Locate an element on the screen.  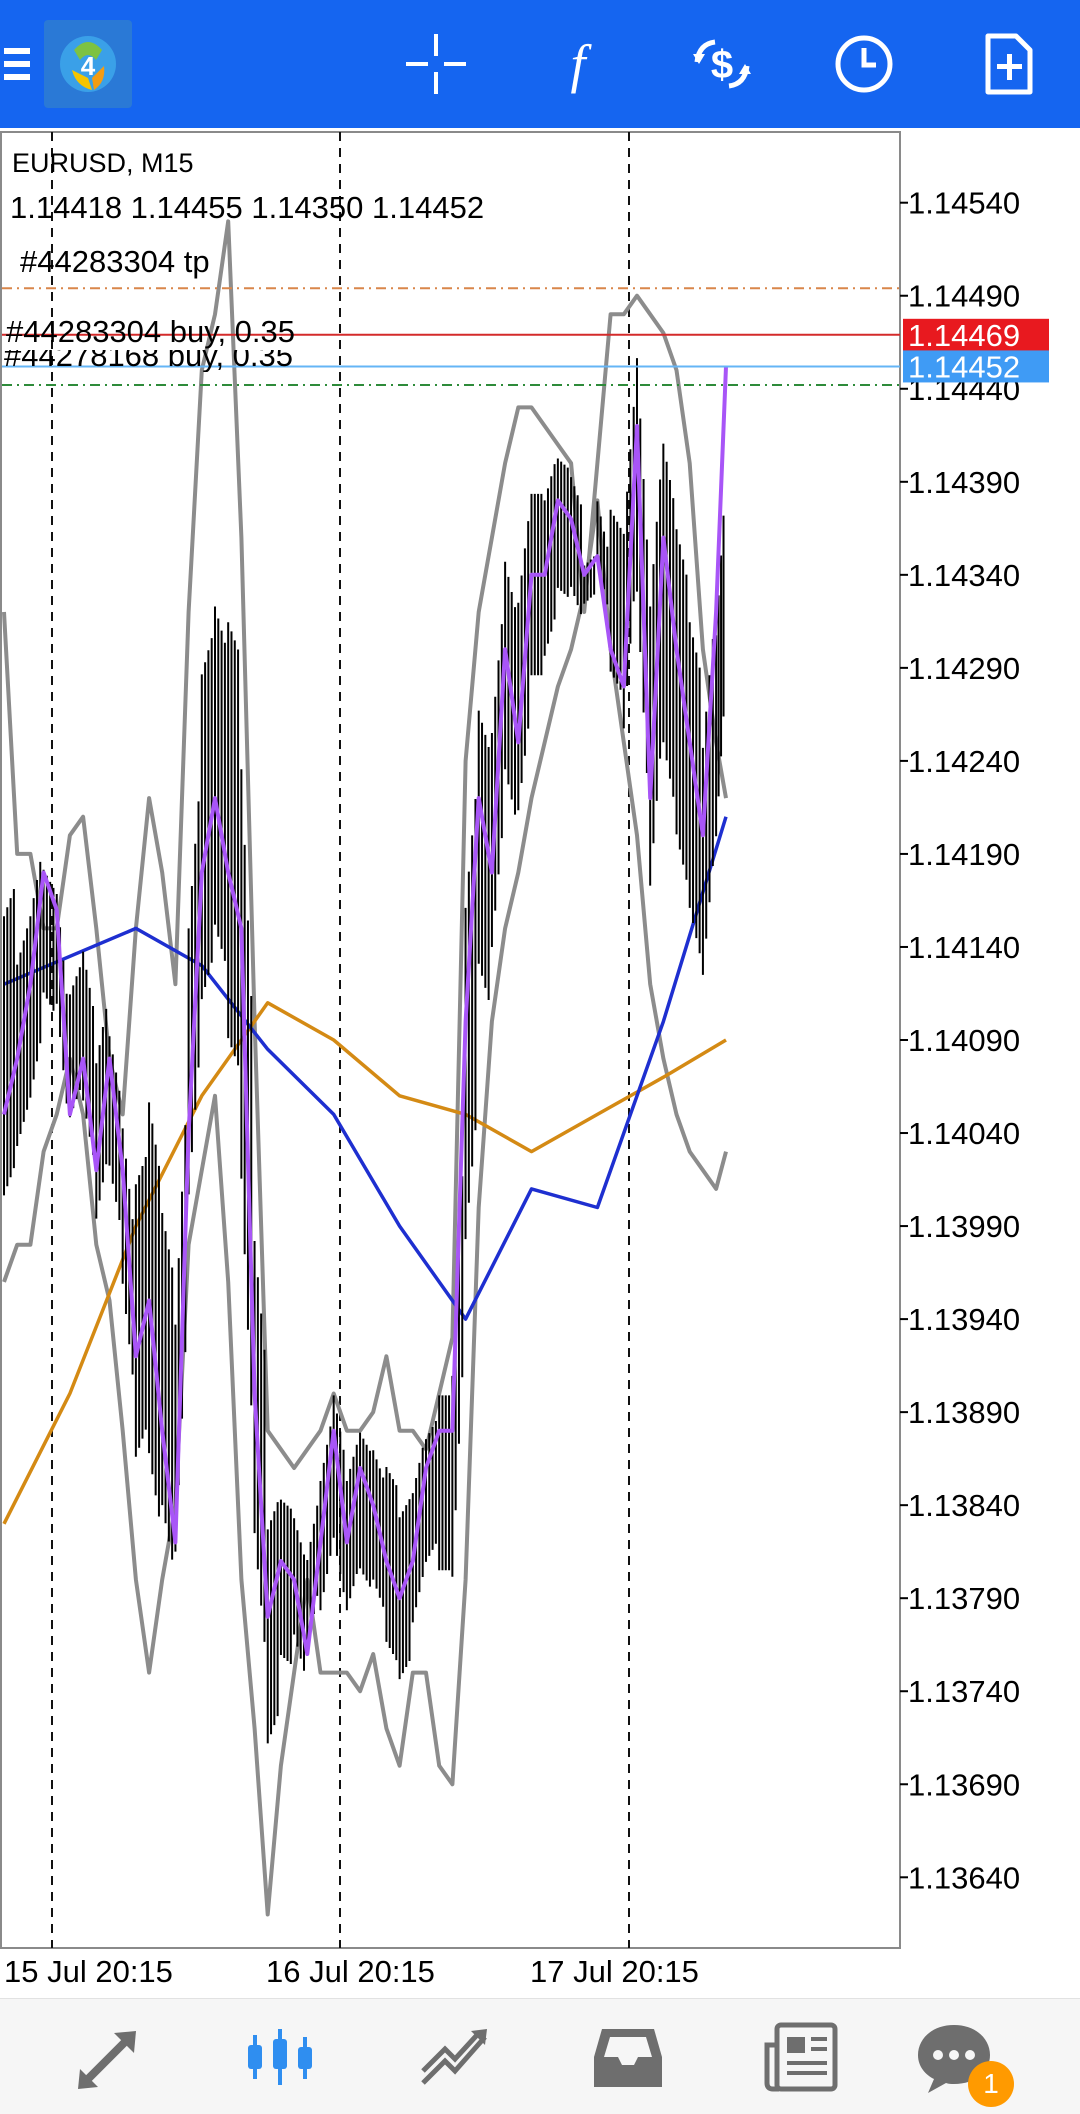
y-tick-label: 1.13690 is located at coordinates (964, 1784).